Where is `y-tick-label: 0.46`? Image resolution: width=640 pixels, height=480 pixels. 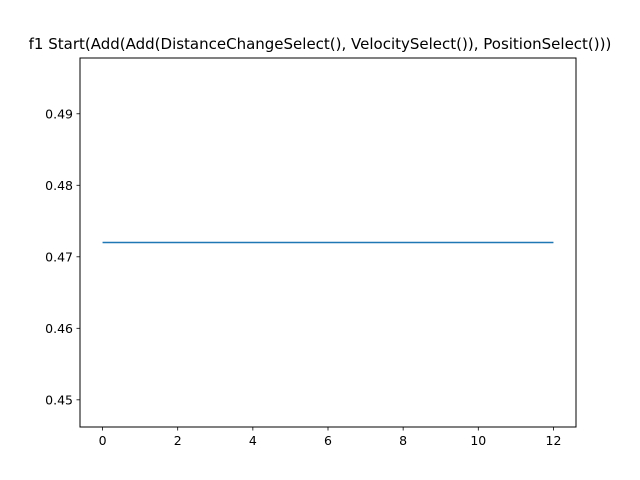
y-tick-label: 0.46 is located at coordinates (59, 328).